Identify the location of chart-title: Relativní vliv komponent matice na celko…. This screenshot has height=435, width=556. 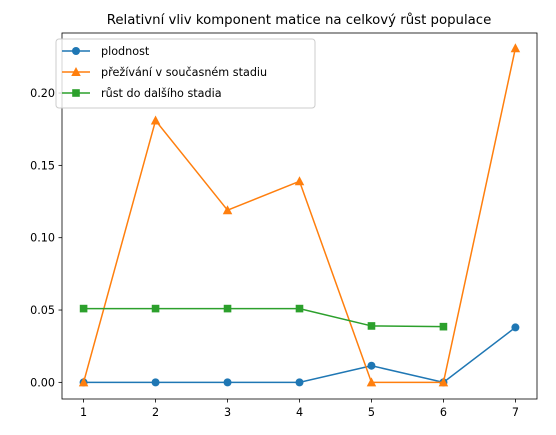
(299, 20).